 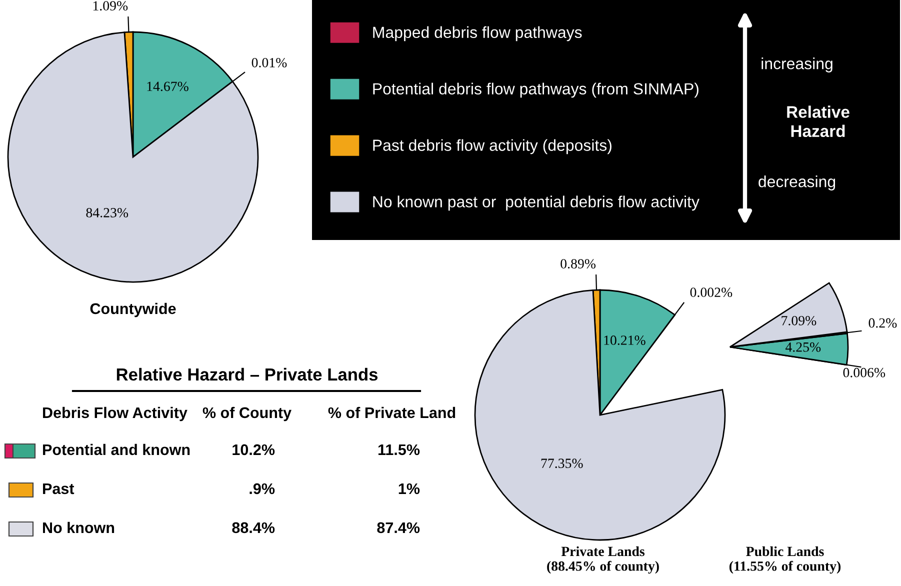 What do you see at coordinates (536, 203) in the screenshot?
I see `legend-label: No known past or potential debris flow activity` at bounding box center [536, 203].